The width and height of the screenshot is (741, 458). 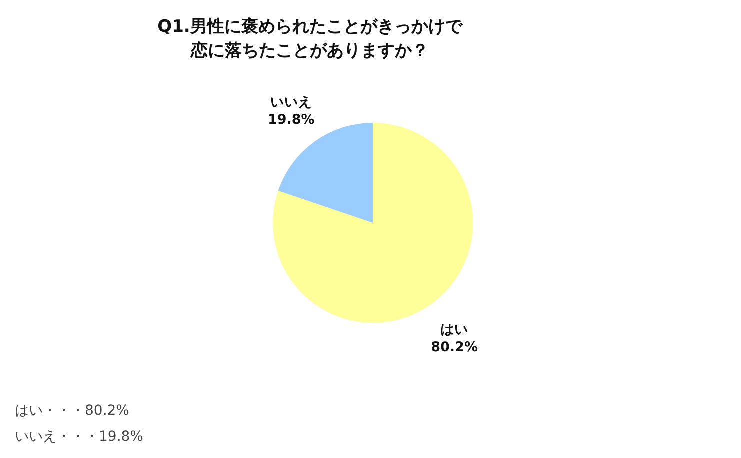 What do you see at coordinates (291, 102) in the screenshot?
I see `slice-label: いいえ` at bounding box center [291, 102].